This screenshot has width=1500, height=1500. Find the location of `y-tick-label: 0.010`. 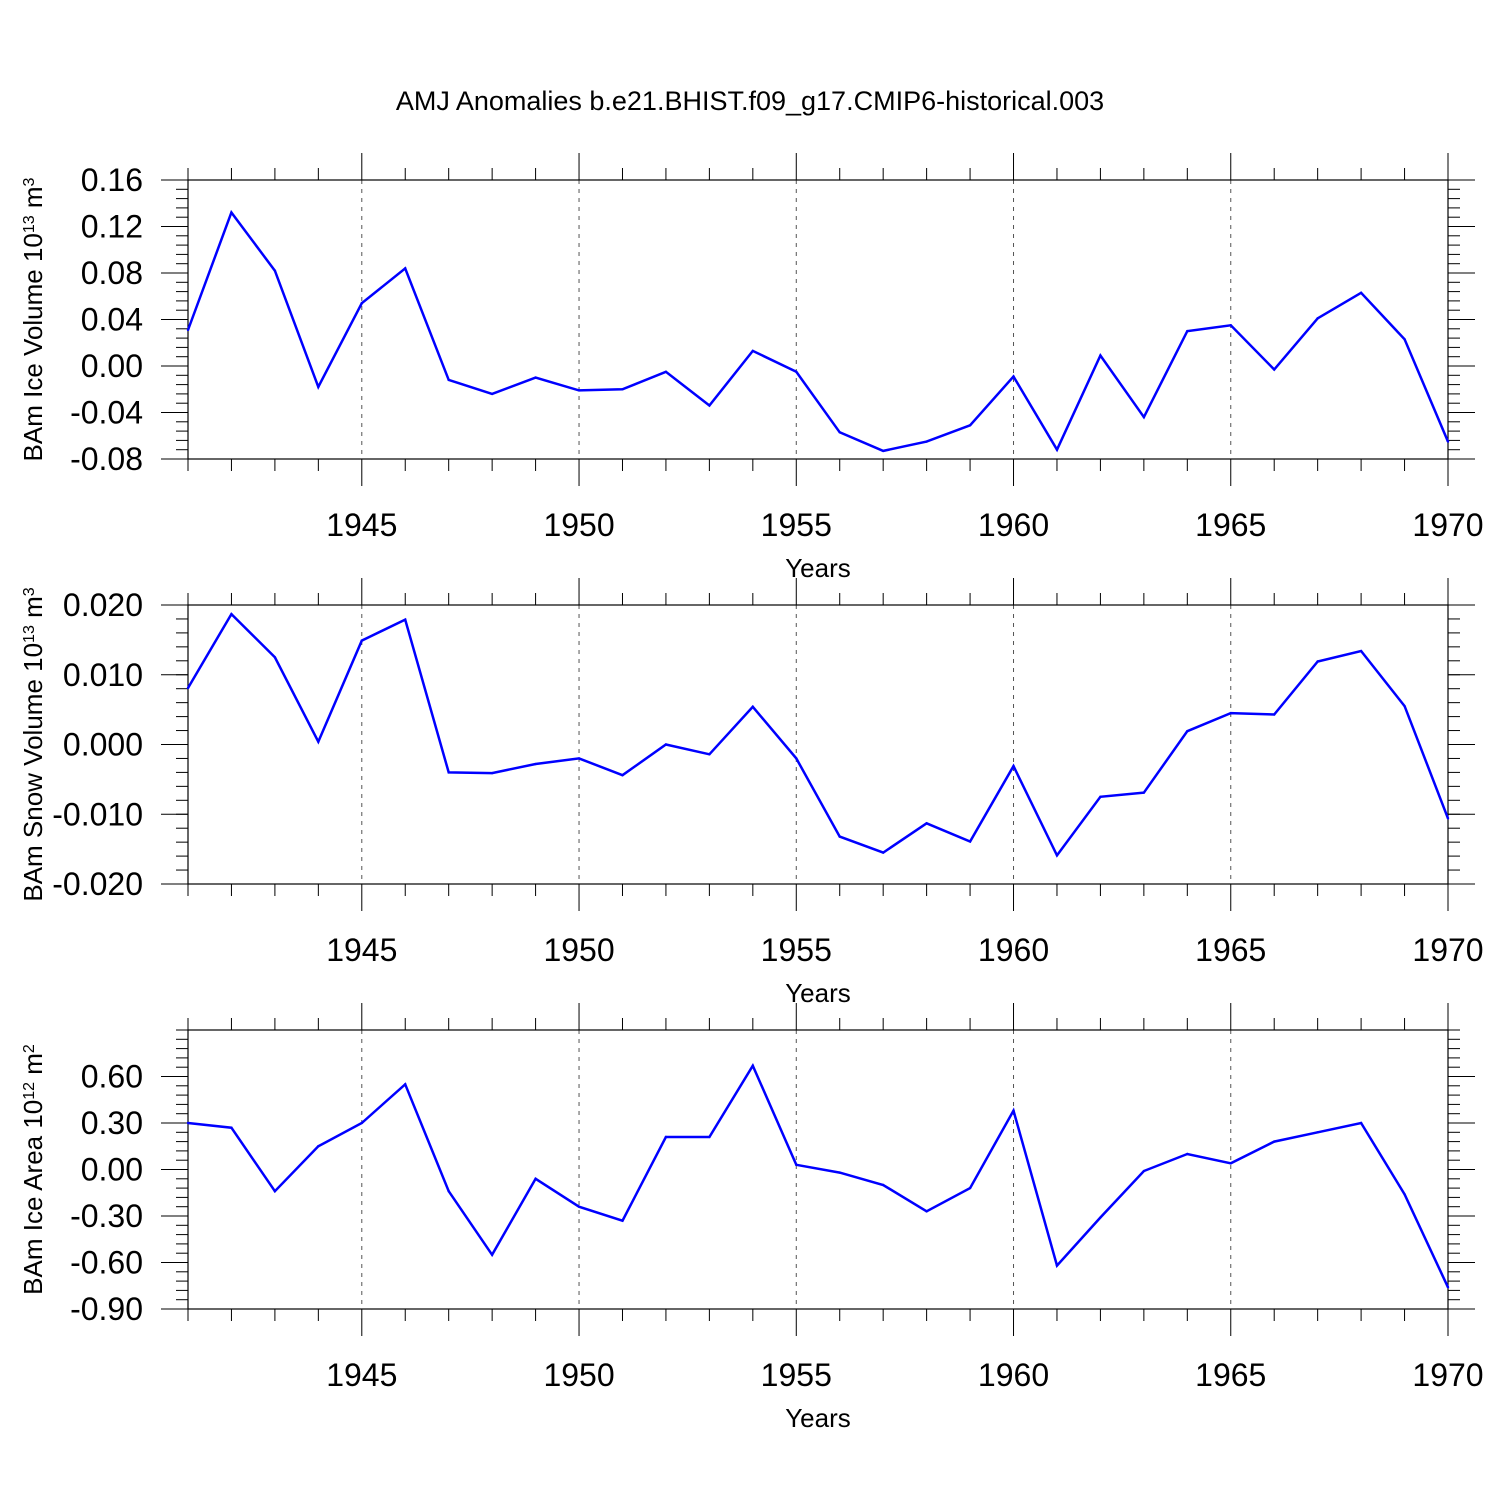

y-tick-label: 0.010 is located at coordinates (103, 675).